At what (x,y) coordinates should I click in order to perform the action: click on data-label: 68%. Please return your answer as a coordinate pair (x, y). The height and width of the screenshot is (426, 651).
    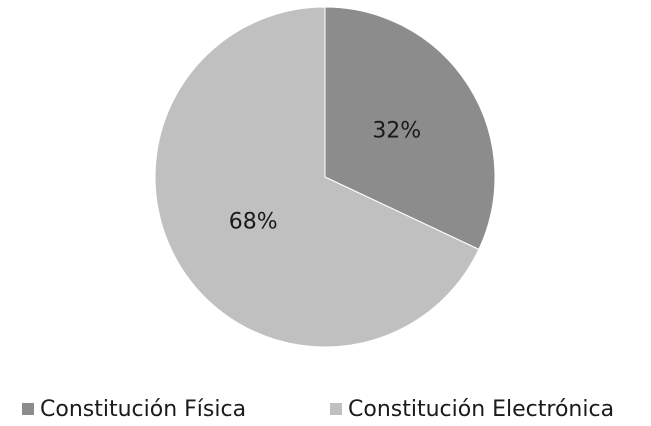
    Looking at the image, I should click on (253, 222).